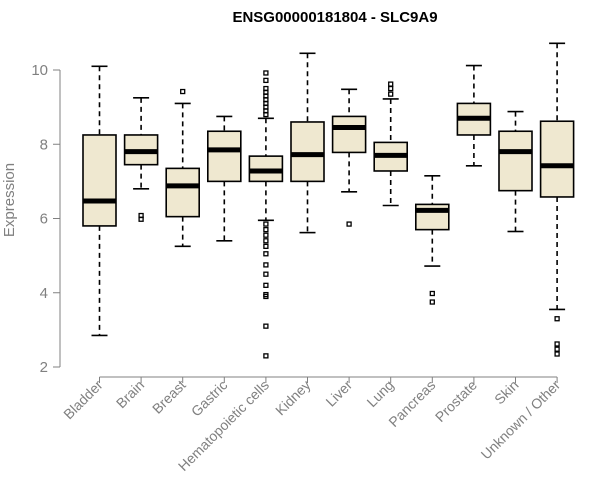 This screenshot has width=600, height=500. I want to click on y-tick-label: 6, so click(44, 219).